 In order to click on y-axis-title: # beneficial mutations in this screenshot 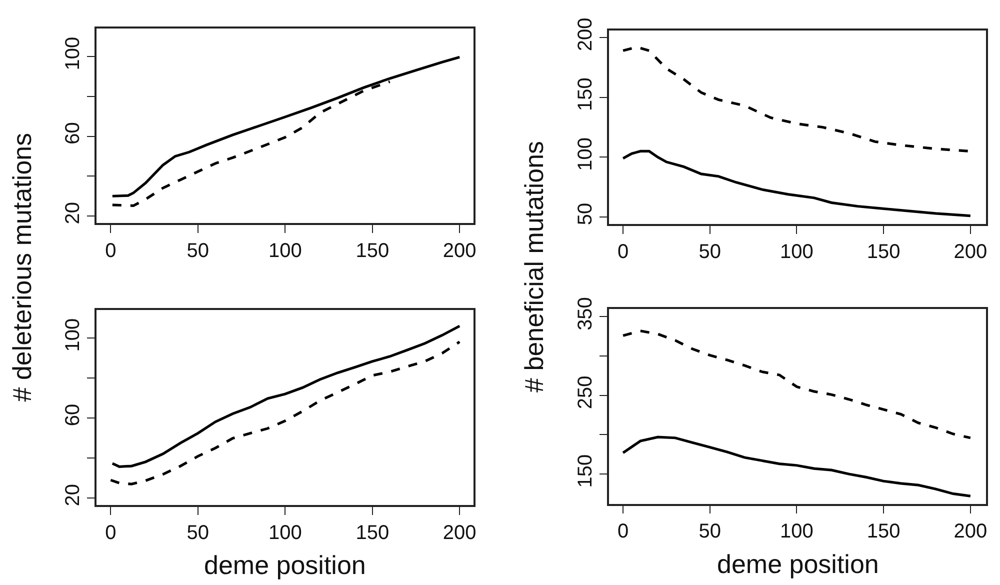, I will do `click(534, 266)`.